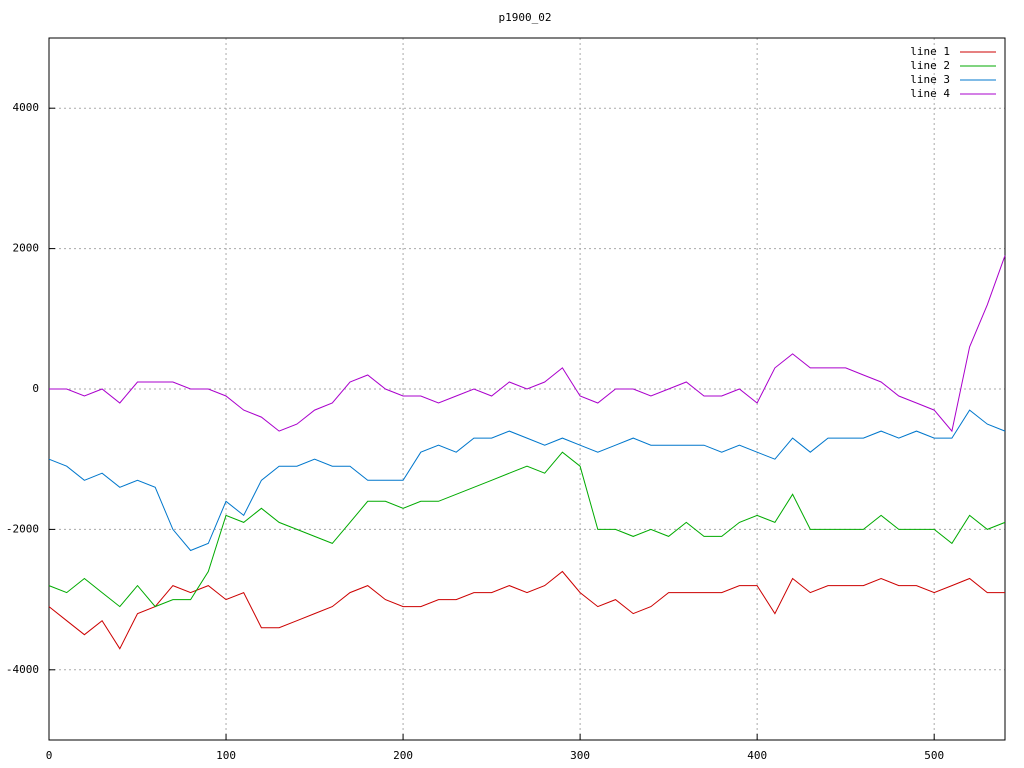  I want to click on x-tick-label: 100, so click(226, 755).